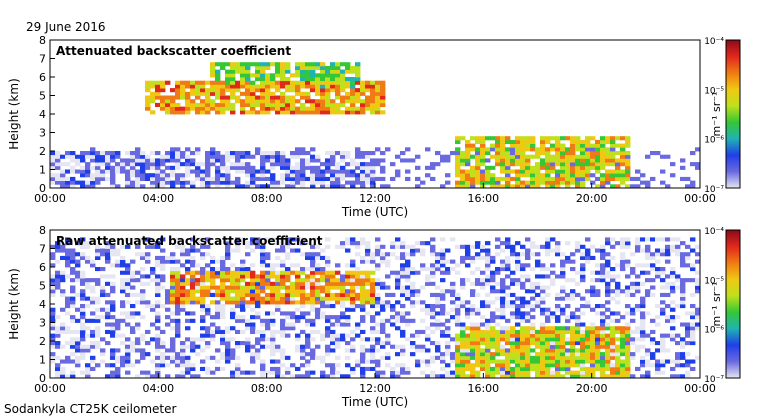 The image size is (780, 420). Describe the element at coordinates (42, 286) in the screenshot. I see `y-tick-label: 5` at that location.